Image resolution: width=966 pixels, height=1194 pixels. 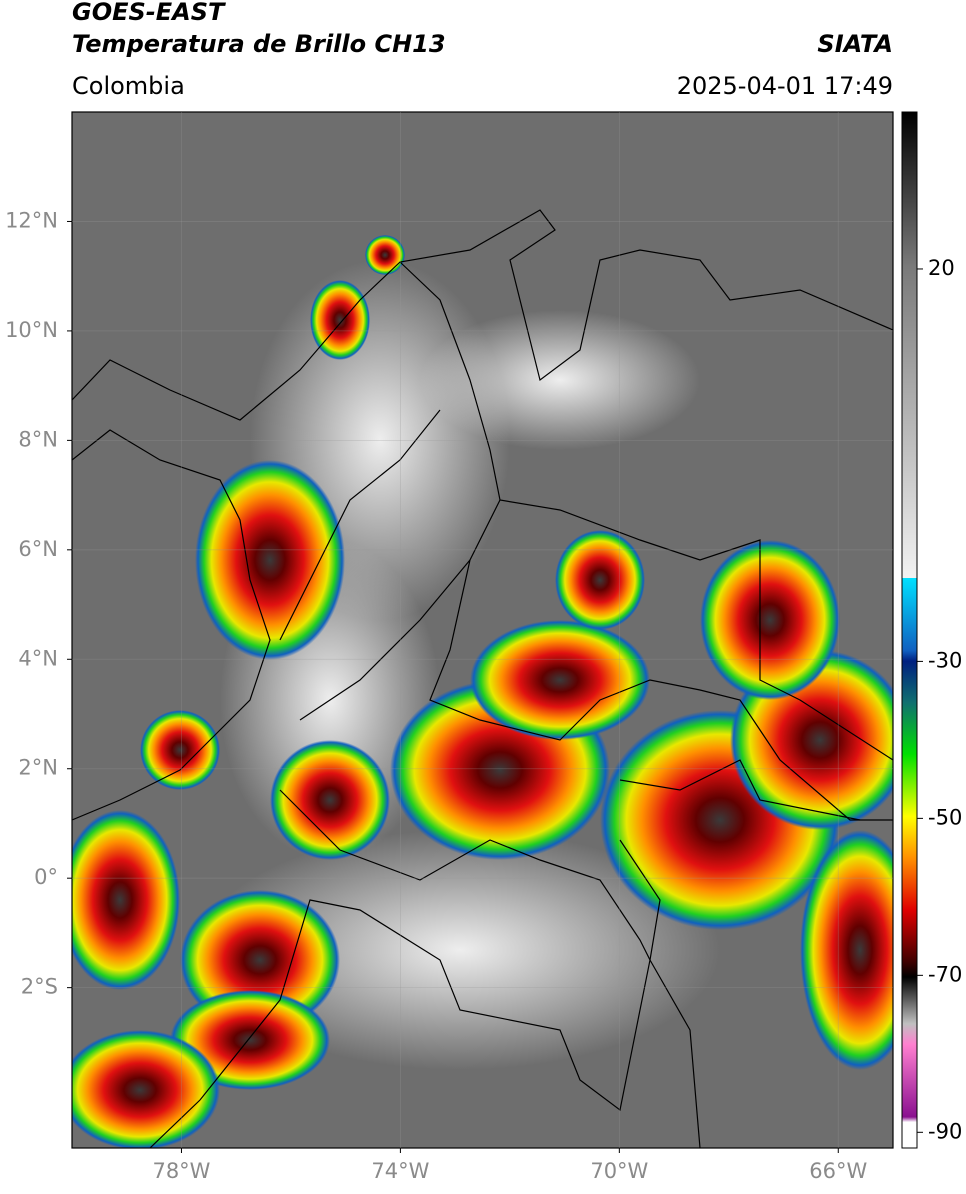 What do you see at coordinates (400, 1171) in the screenshot?
I see `x-tick-label: 74°W` at bounding box center [400, 1171].